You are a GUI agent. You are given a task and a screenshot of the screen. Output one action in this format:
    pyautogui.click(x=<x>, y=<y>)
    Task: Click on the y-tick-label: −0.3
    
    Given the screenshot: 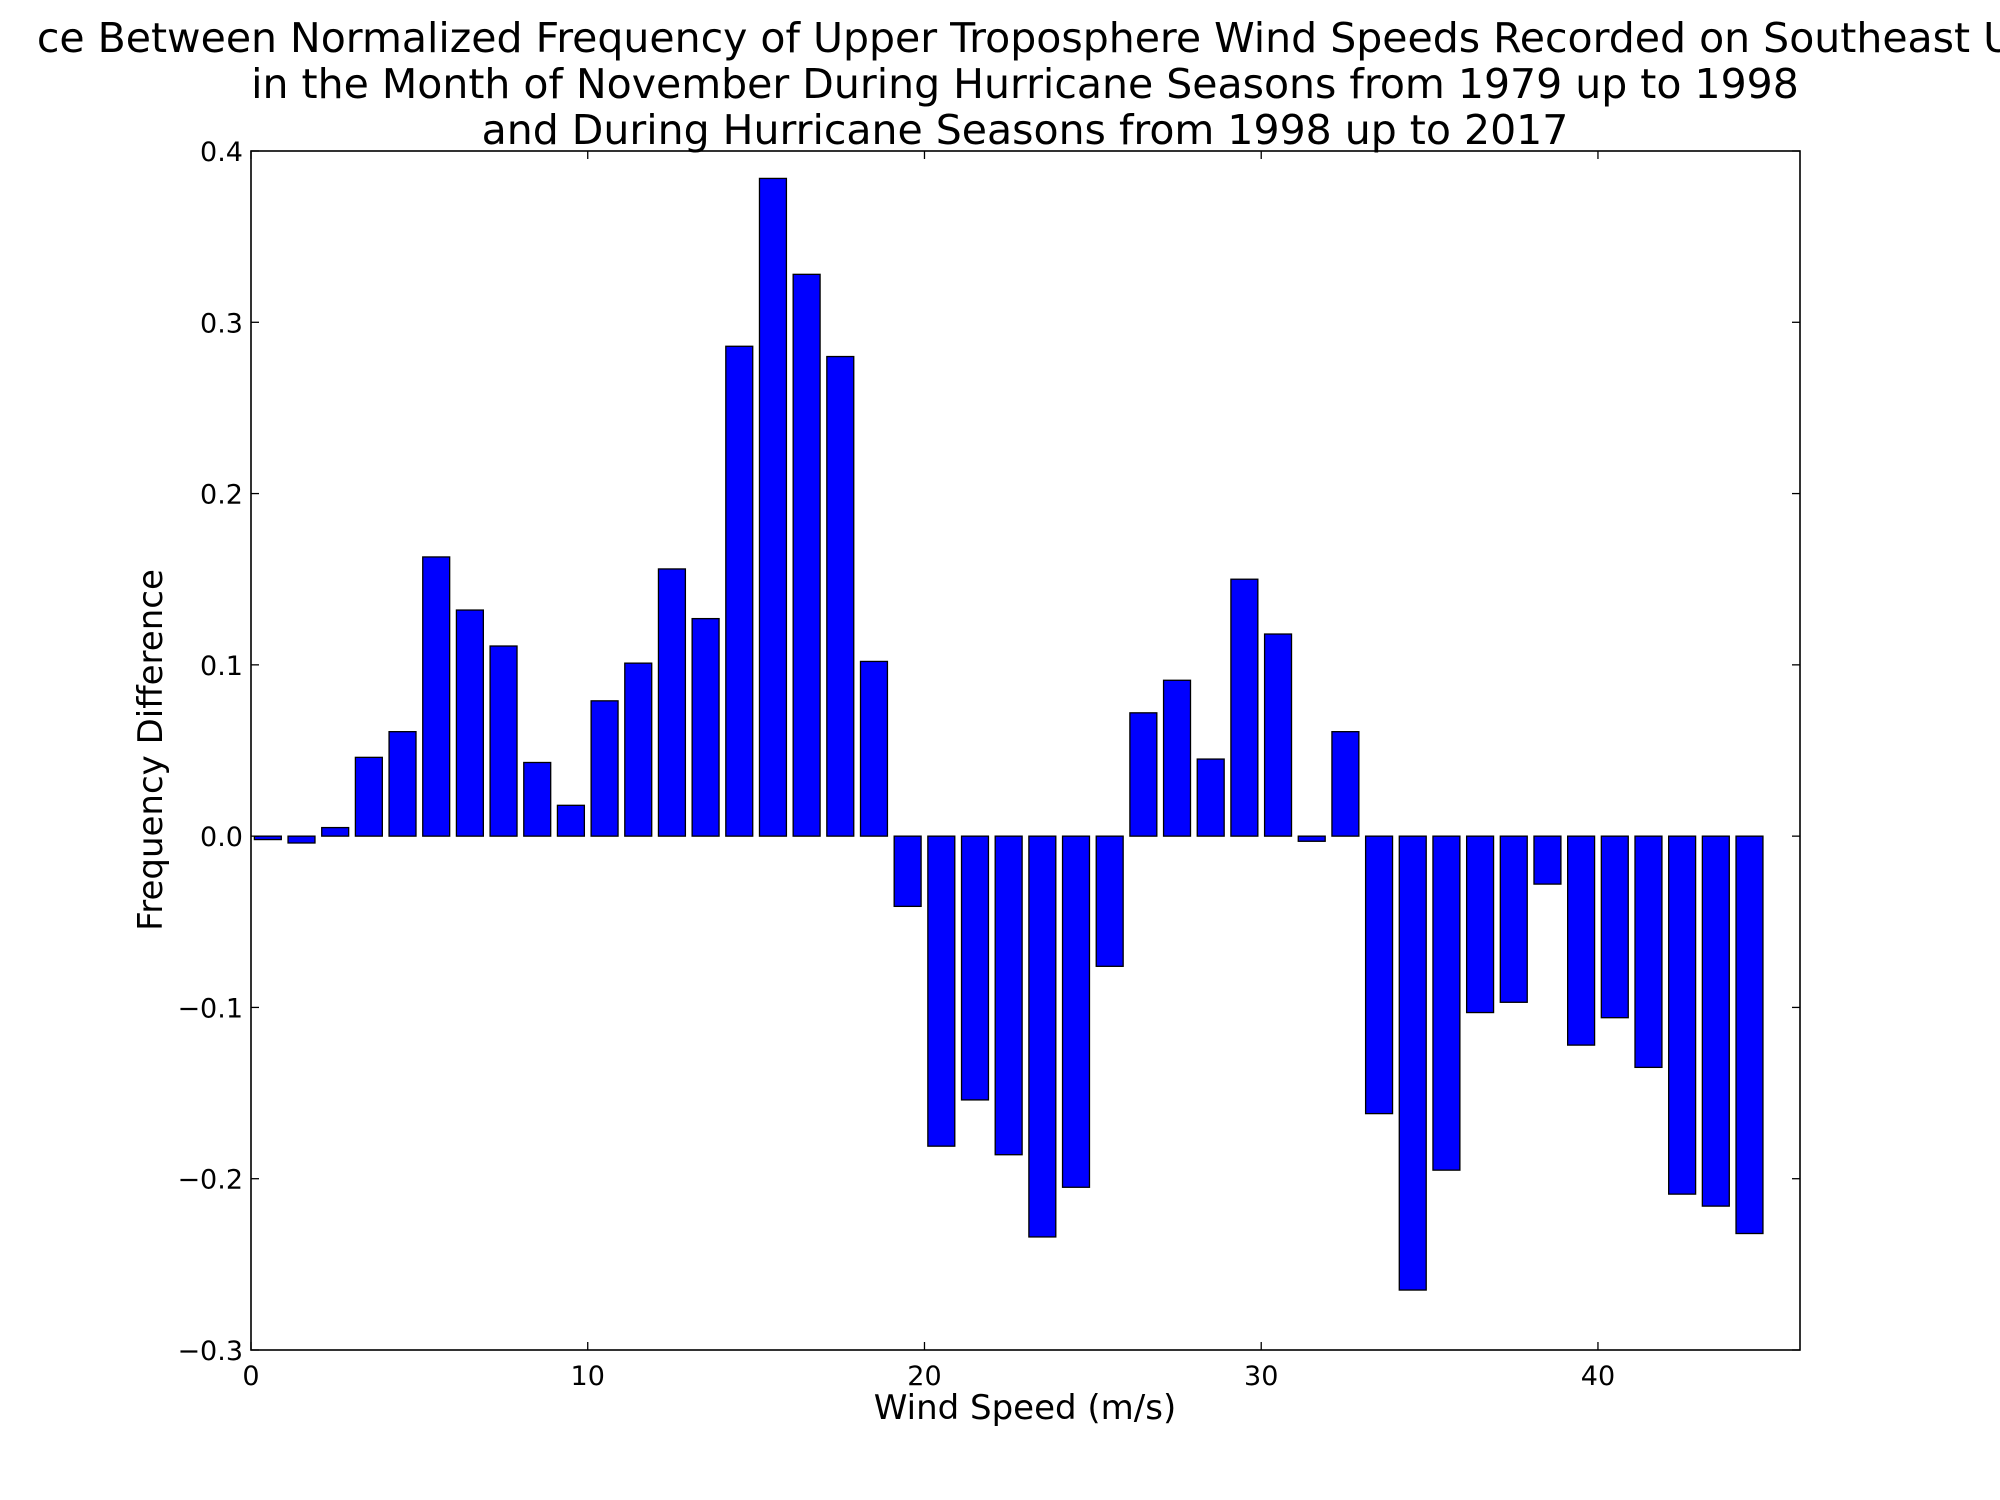 What is the action you would take?
    pyautogui.click(x=210, y=1351)
    